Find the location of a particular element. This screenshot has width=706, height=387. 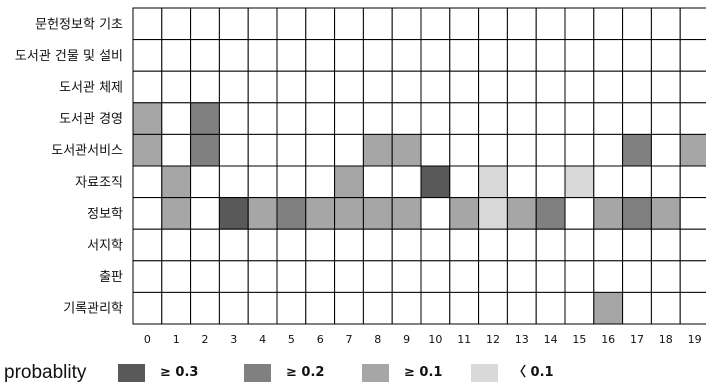

column-label: 19 is located at coordinates (695, 339).